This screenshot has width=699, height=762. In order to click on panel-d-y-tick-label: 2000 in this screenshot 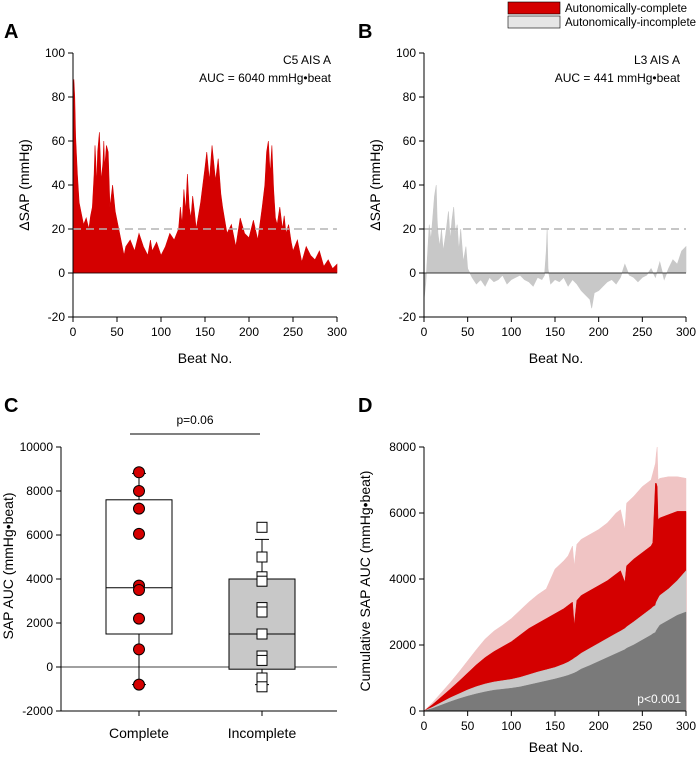, I will do `click(402, 645)`.